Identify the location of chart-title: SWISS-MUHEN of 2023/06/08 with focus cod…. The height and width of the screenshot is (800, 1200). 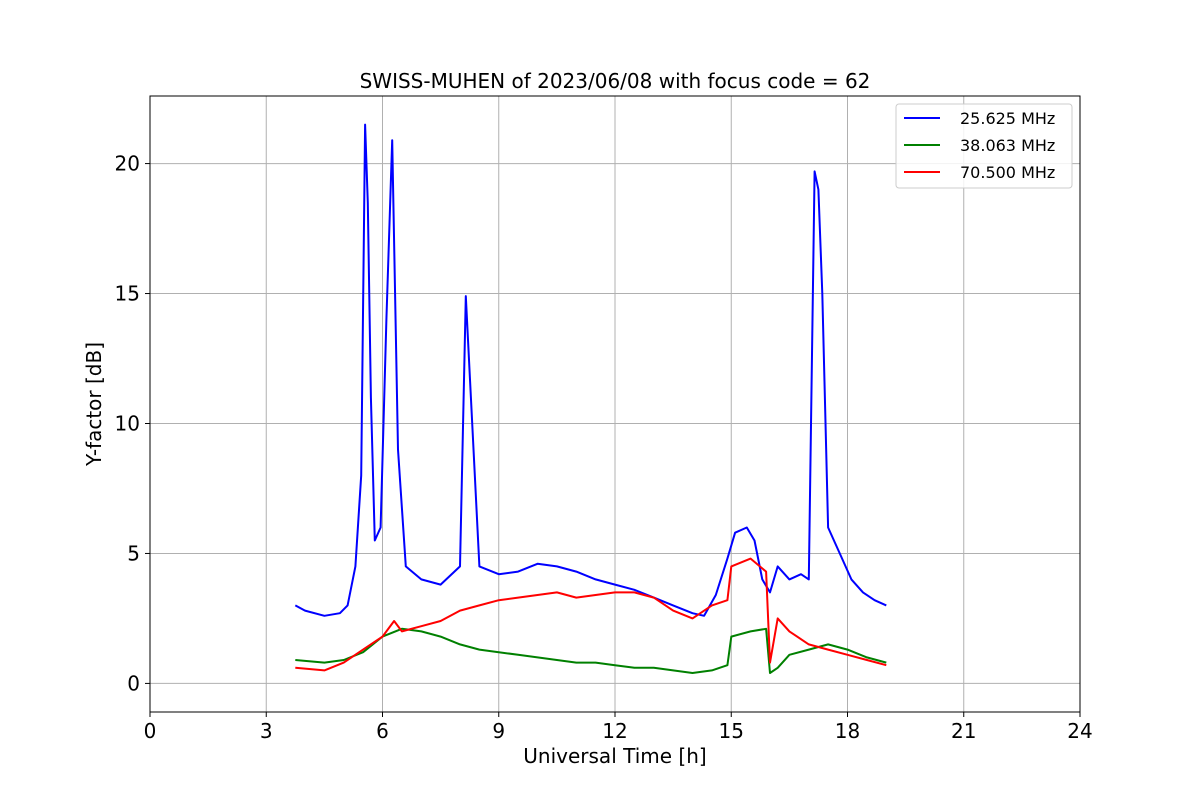
(615, 81).